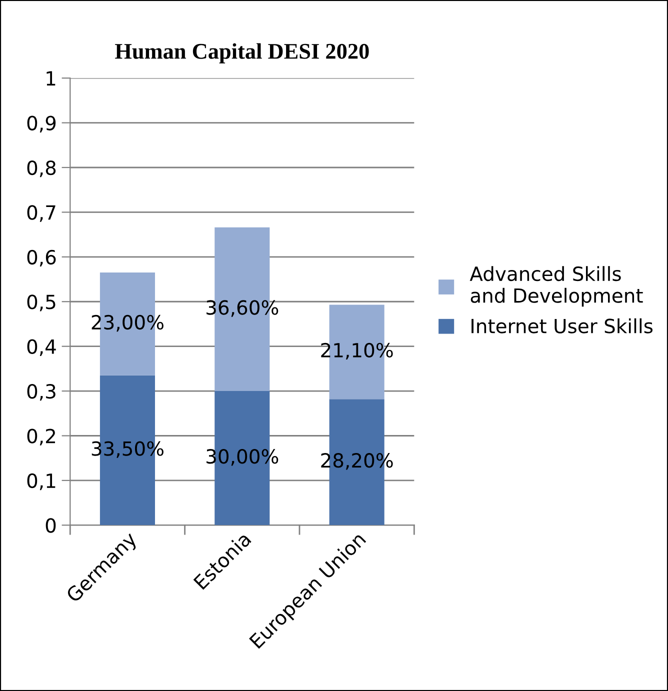  I want to click on y-tick-label: 0, so click(51, 525).